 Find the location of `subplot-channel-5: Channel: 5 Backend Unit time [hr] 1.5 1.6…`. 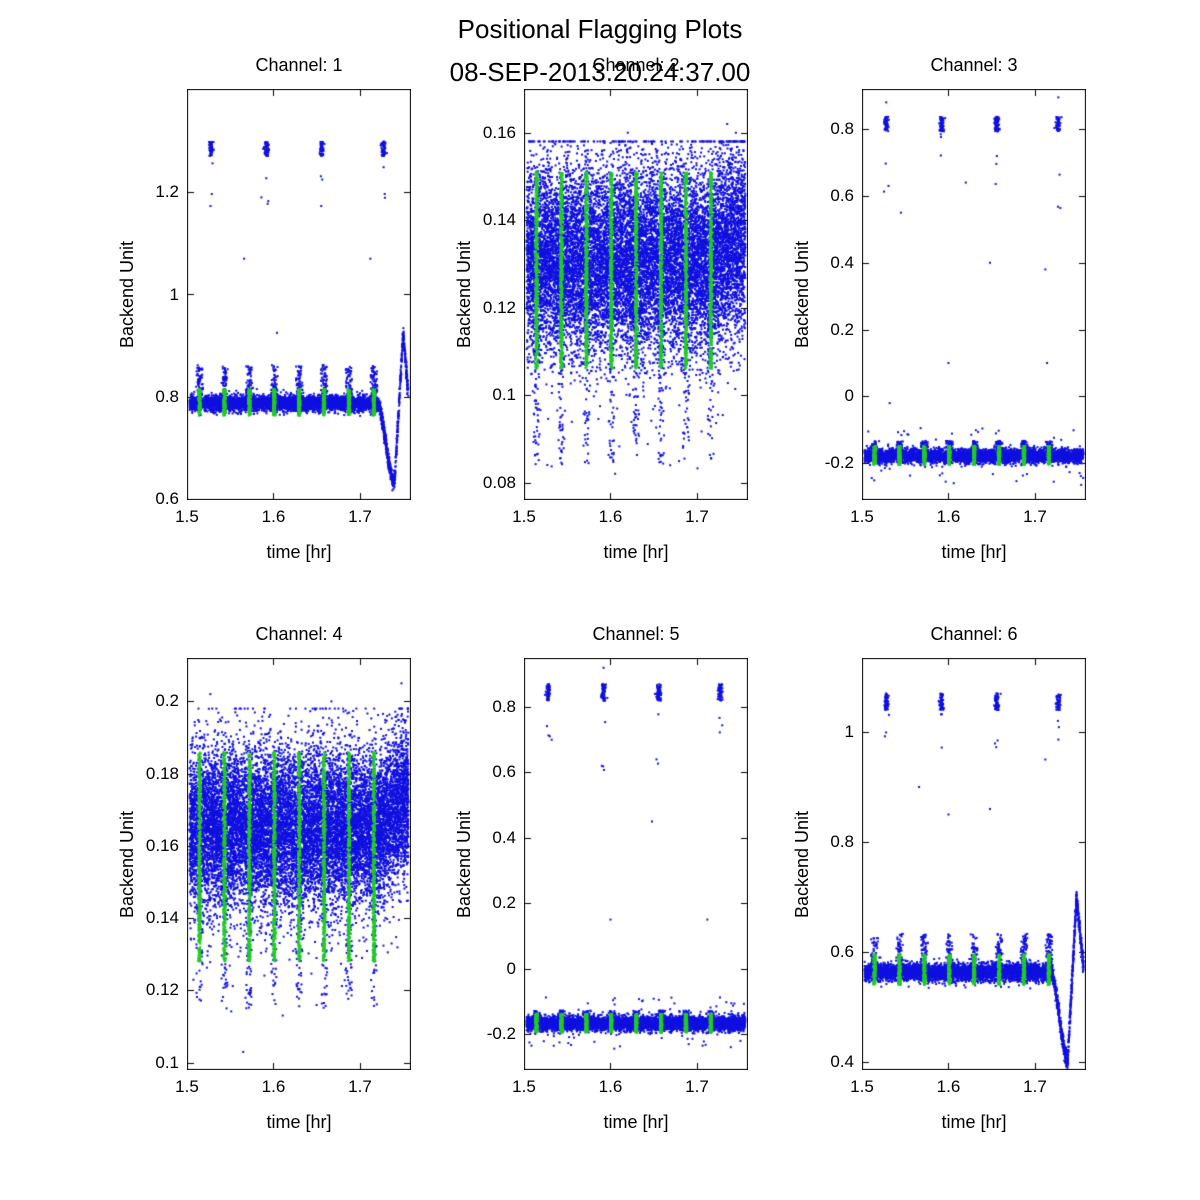

subplot-channel-5: Channel: 5 Backend Unit time [hr] 1.5 1.6… is located at coordinates (601, 878).